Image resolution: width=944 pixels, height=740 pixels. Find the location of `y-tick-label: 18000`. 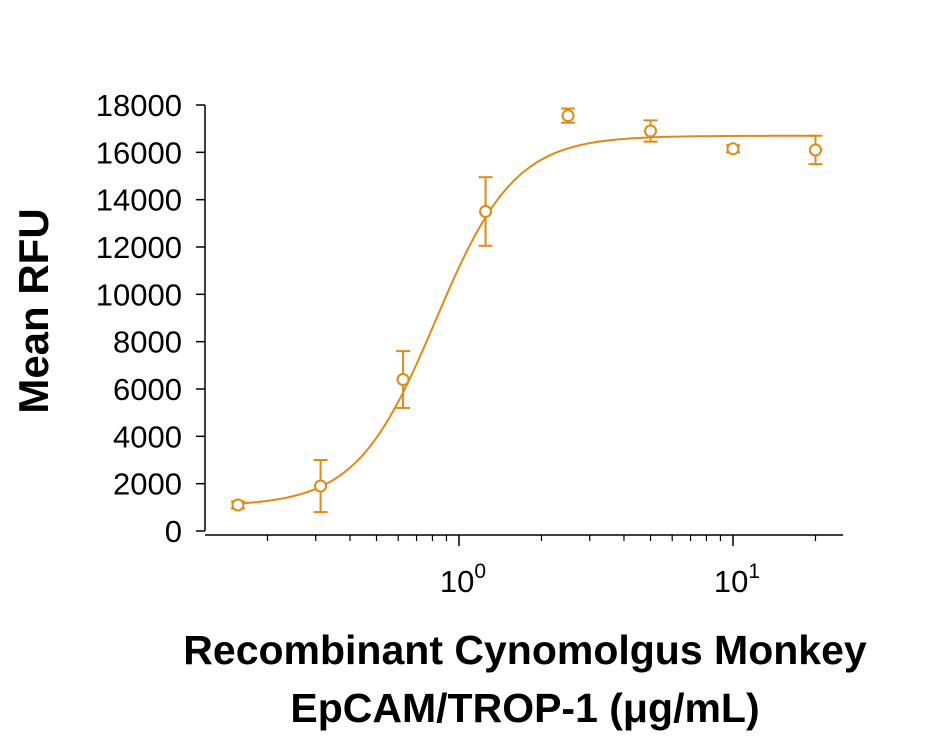

y-tick-label: 18000 is located at coordinates (139, 105).